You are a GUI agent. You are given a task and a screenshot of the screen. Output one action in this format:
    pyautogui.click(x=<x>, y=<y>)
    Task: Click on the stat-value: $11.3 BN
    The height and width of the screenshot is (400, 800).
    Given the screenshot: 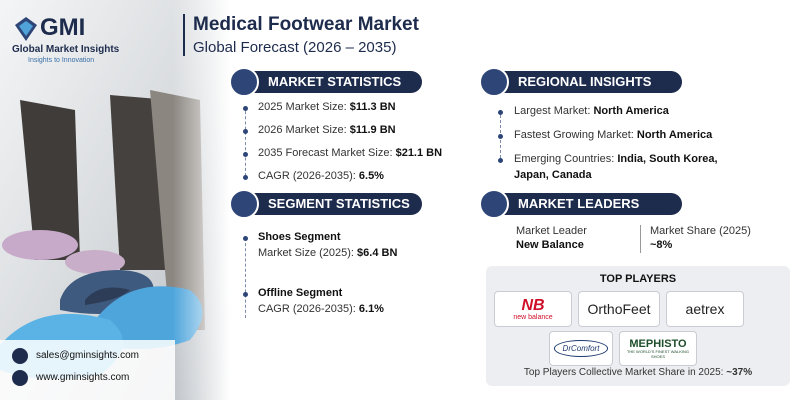 What is the action you would take?
    pyautogui.click(x=372, y=107)
    